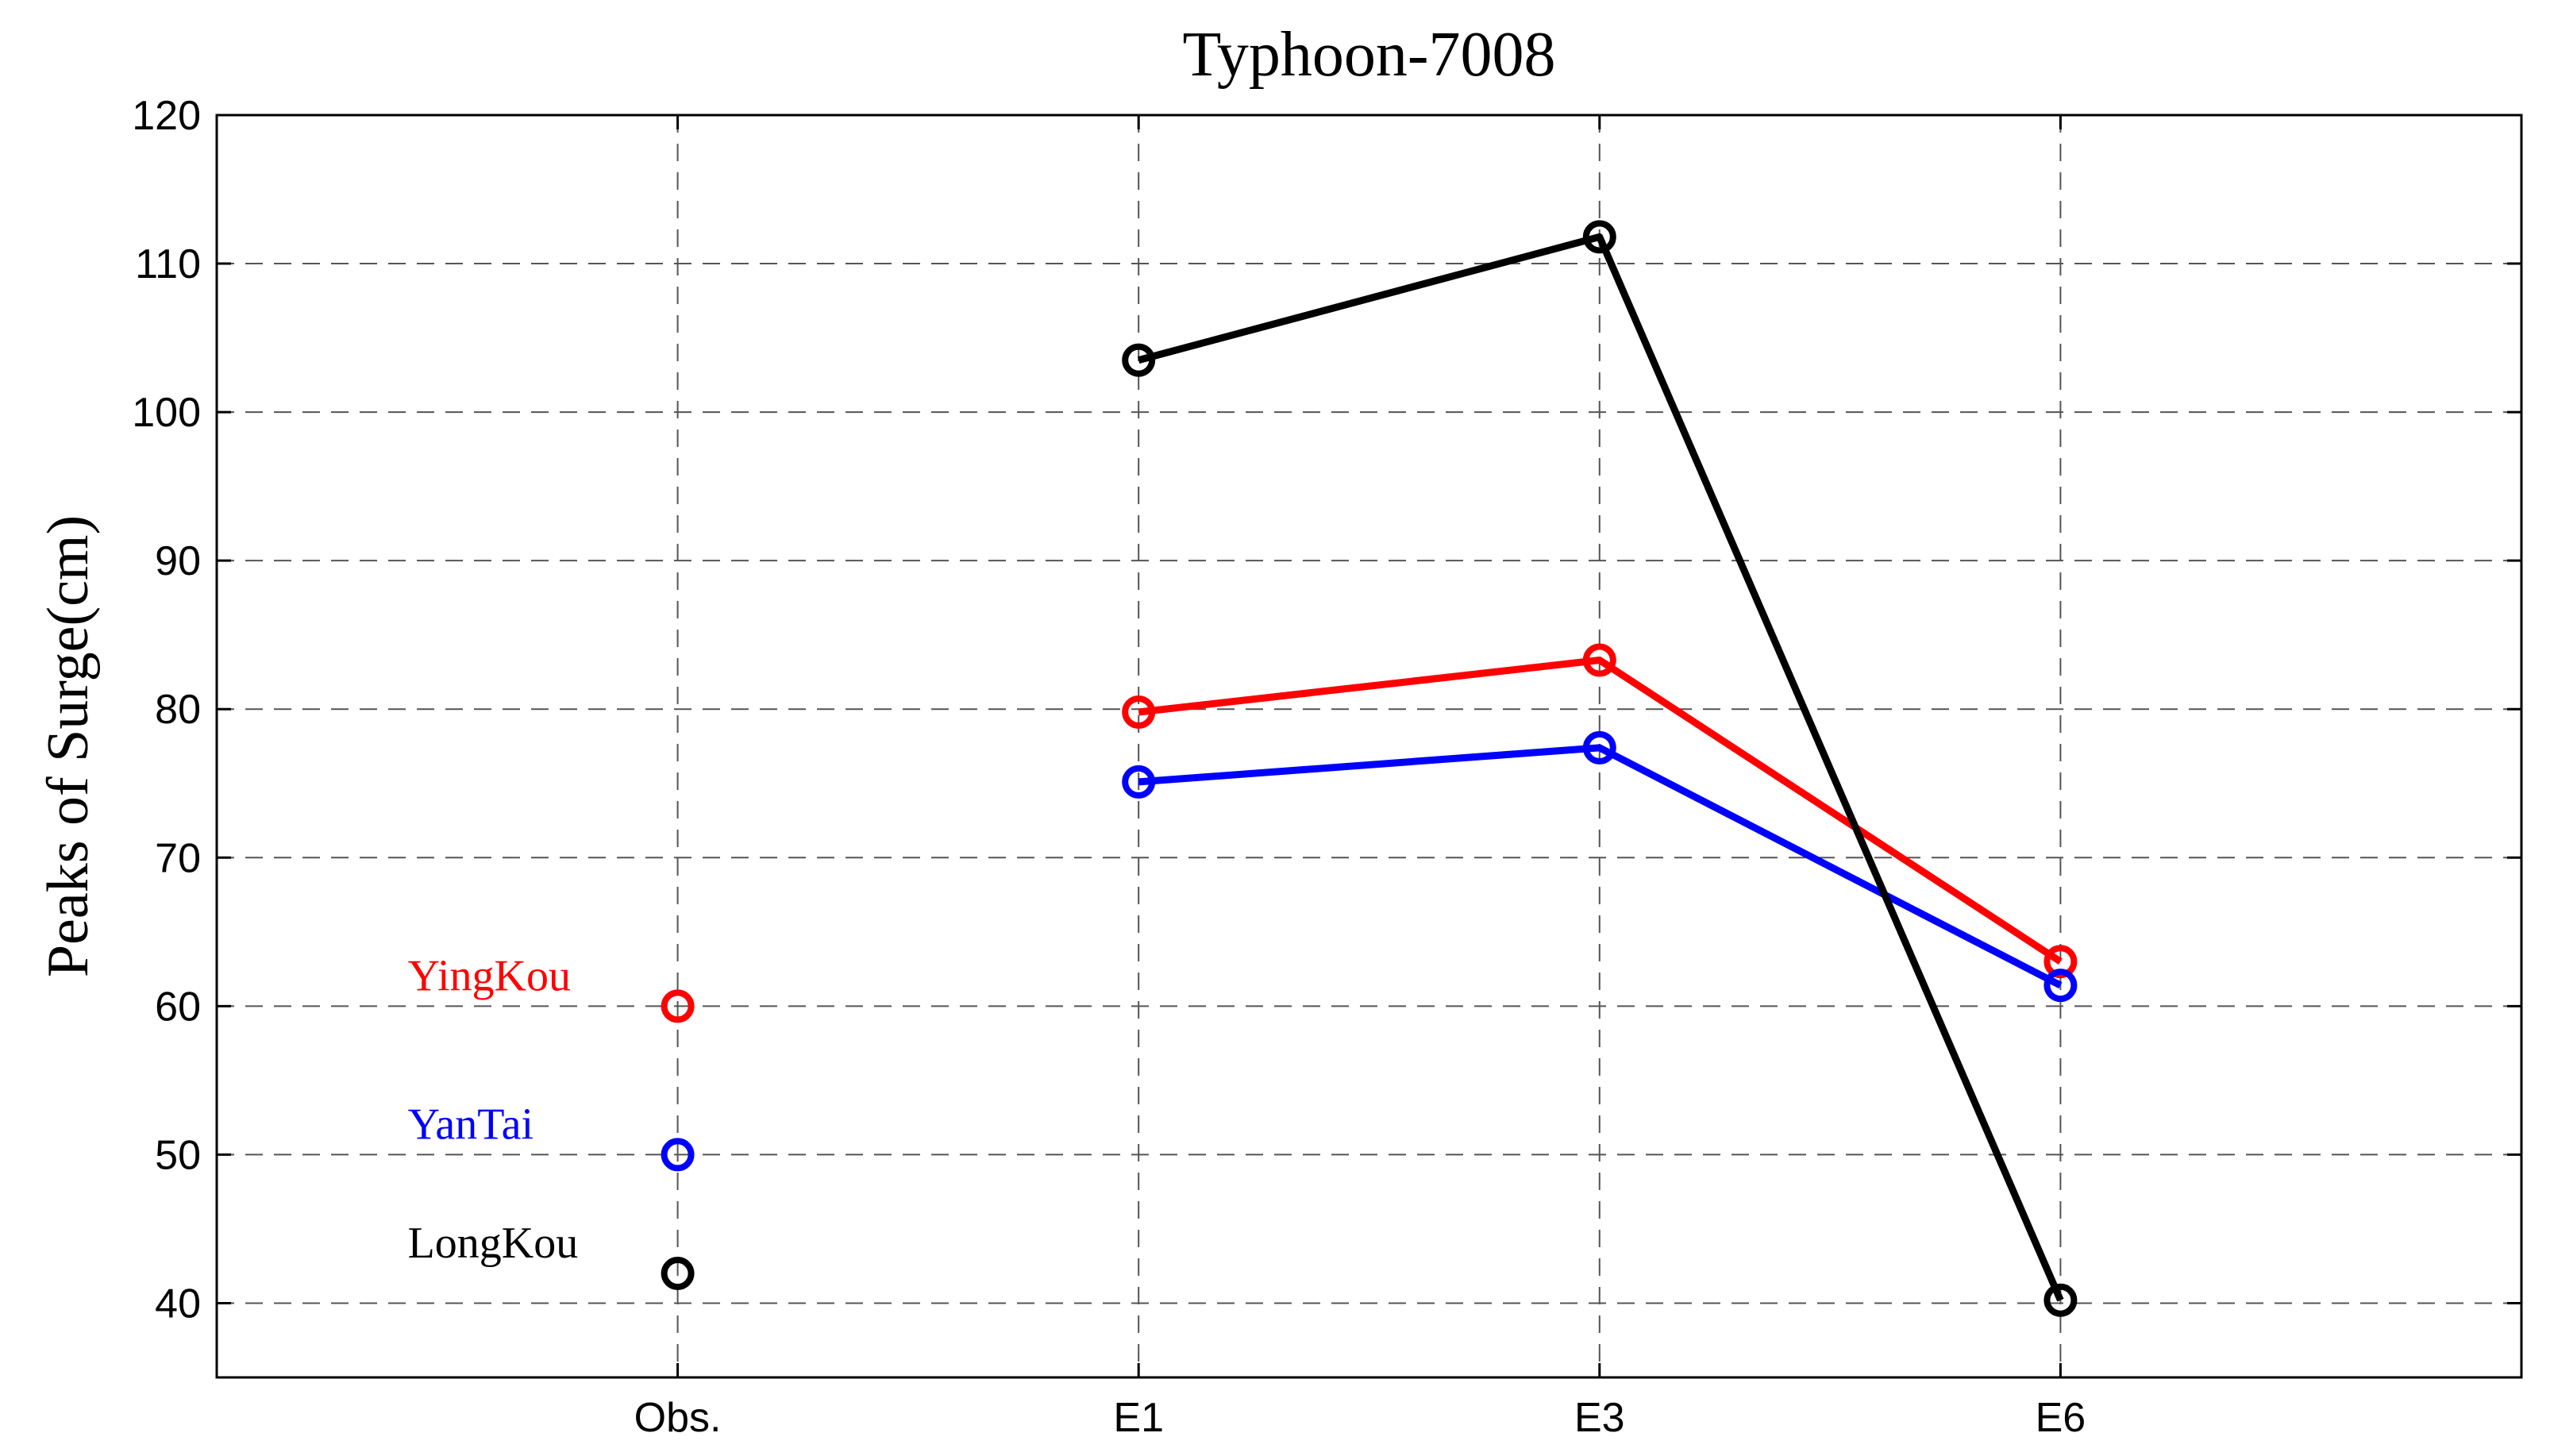  Describe the element at coordinates (166, 413) in the screenshot. I see `y-tick-label: 100` at that location.